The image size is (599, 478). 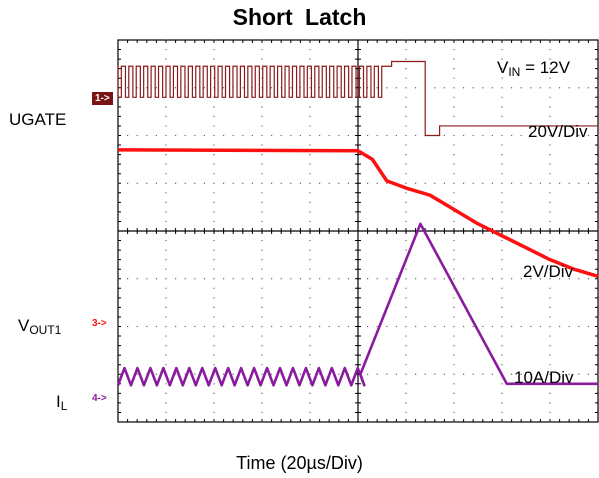 What do you see at coordinates (40, 326) in the screenshot?
I see `vout1-label: VOUT1` at bounding box center [40, 326].